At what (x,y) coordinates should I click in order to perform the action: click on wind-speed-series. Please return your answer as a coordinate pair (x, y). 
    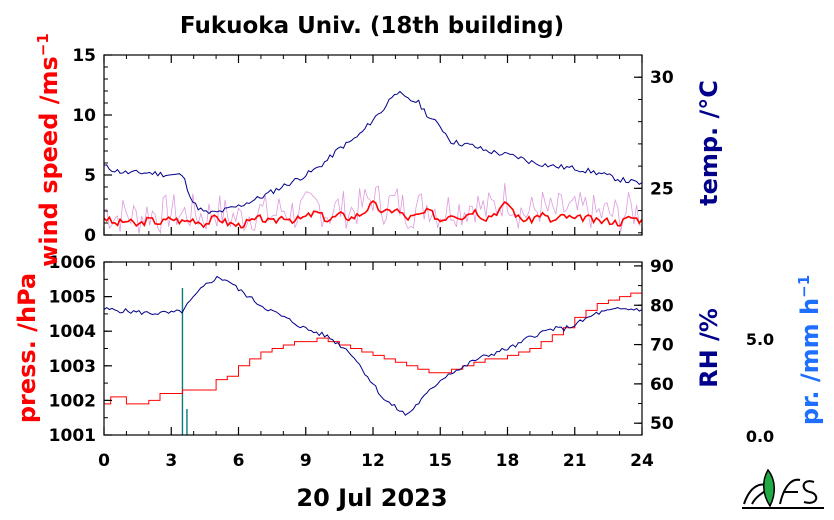
    Looking at the image, I should click on (373, 214).